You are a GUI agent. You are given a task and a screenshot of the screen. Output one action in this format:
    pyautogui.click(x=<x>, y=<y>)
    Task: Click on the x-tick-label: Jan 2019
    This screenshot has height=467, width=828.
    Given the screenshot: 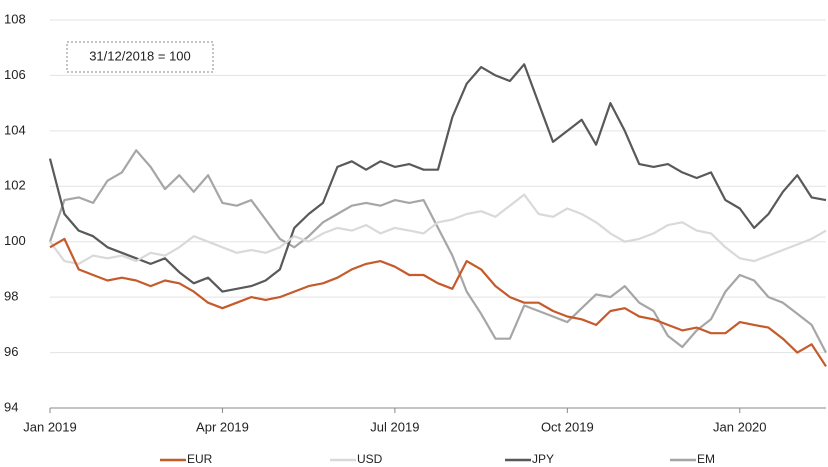 What is the action you would take?
    pyautogui.click(x=50, y=426)
    